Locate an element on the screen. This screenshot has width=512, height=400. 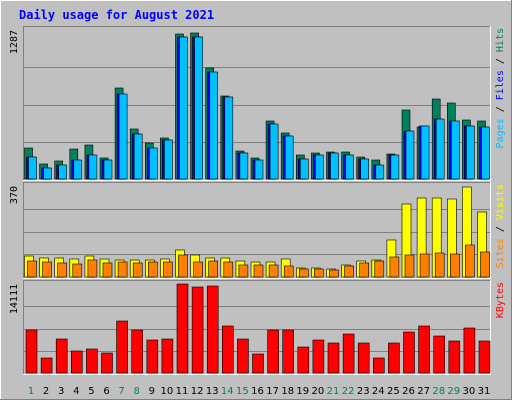
legend-part: Pages is located at coordinates (500, 133).